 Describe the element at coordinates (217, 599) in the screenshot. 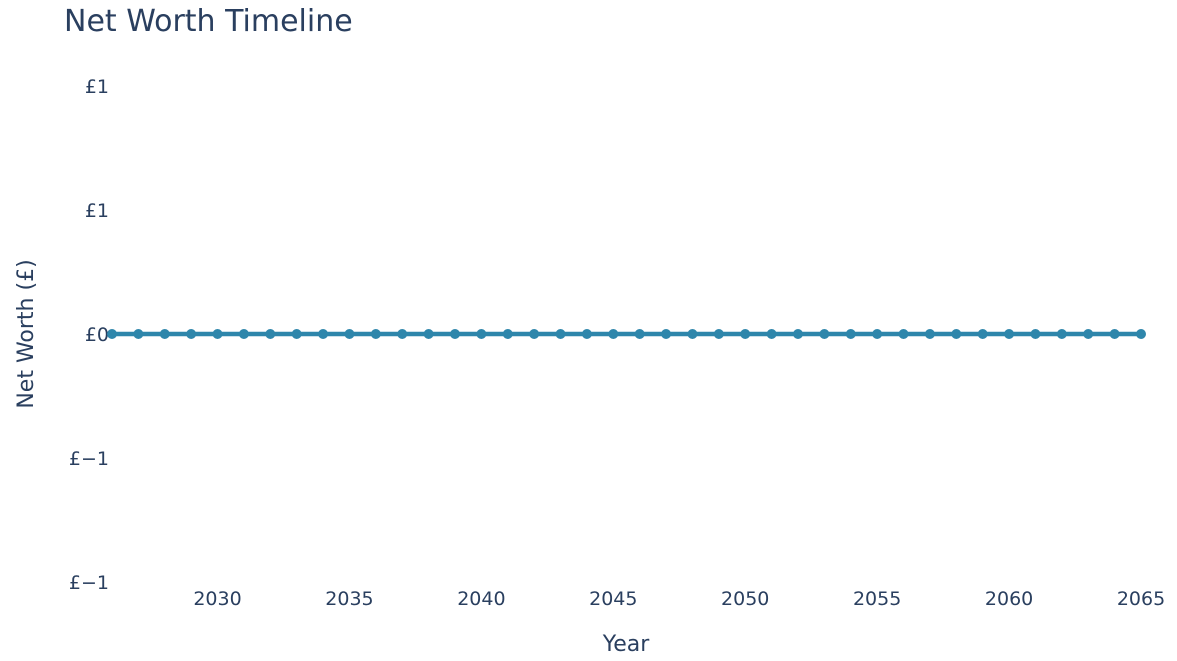

I see `x-tick-label: 2030` at that location.